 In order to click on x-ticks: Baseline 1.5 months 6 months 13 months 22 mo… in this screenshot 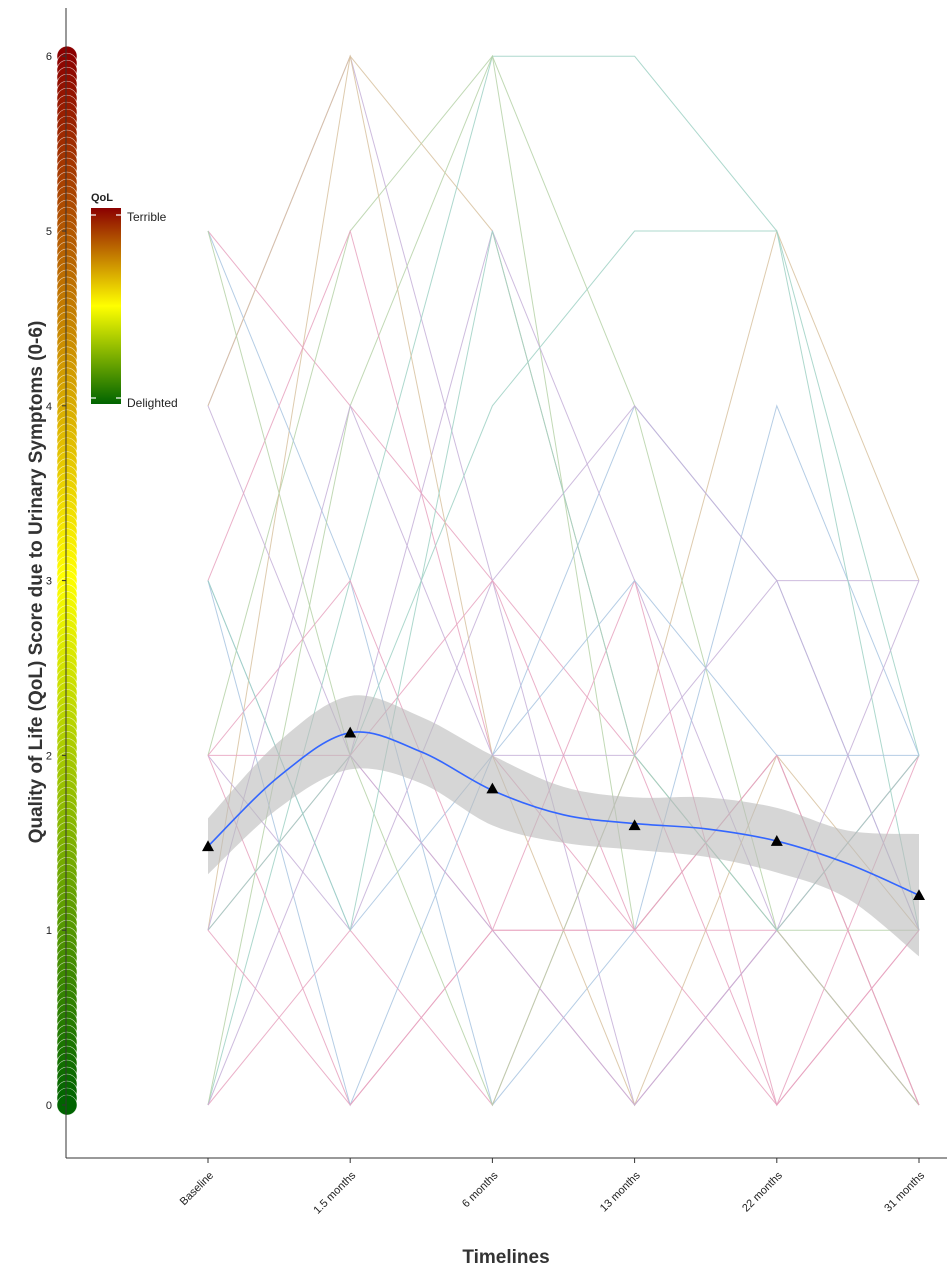, I will do `click(552, 1187)`.